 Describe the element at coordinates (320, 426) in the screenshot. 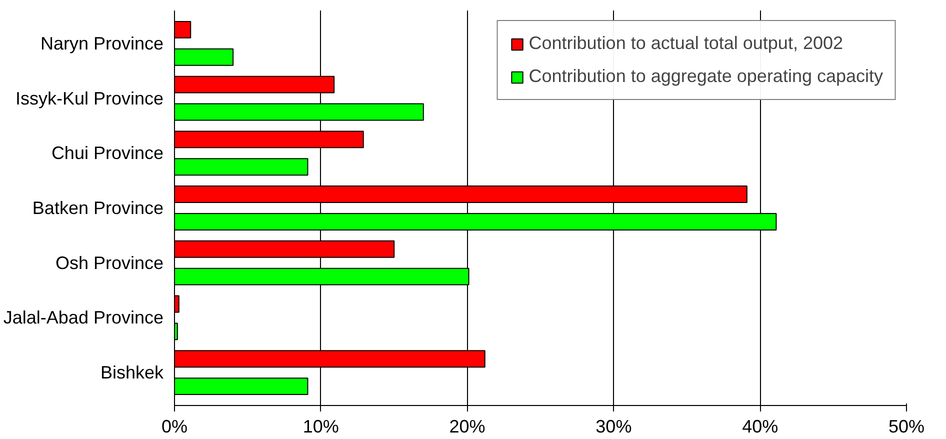

I see `x-tick-label: 10%` at that location.